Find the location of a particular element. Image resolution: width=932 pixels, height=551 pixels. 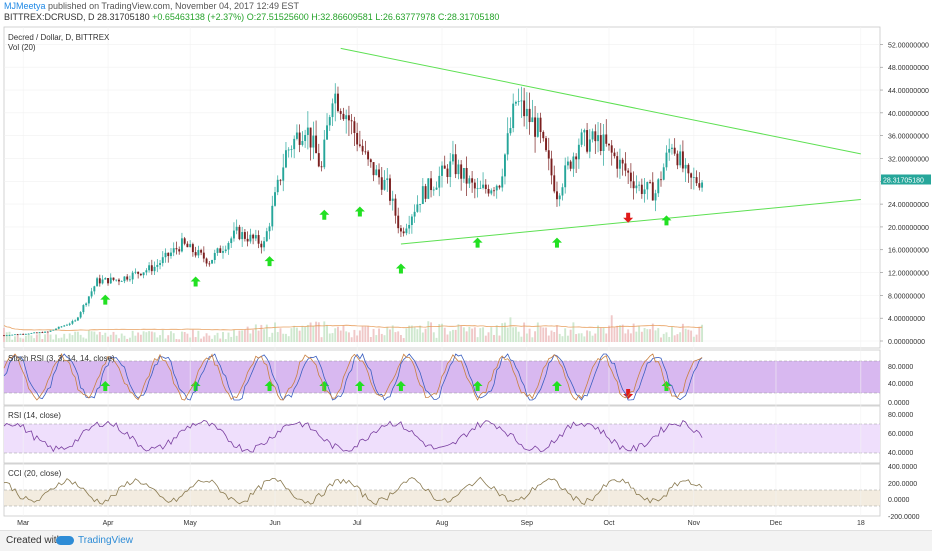

x-tick-label: Jul is located at coordinates (357, 523).